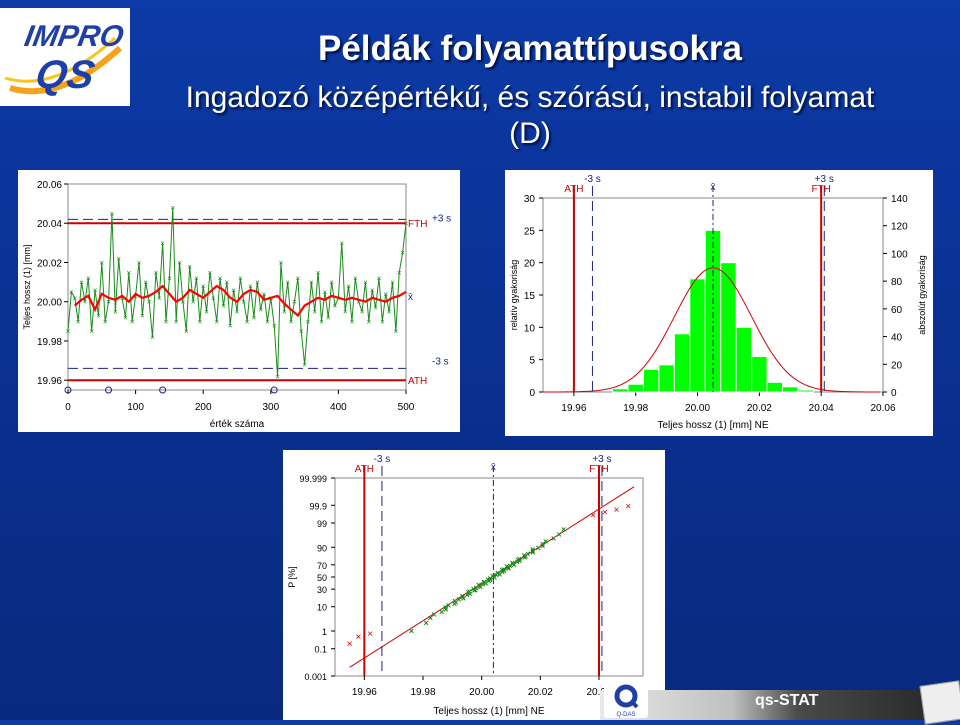  Describe the element at coordinates (322, 524) in the screenshot. I see `y-tick-label: 99` at that location.